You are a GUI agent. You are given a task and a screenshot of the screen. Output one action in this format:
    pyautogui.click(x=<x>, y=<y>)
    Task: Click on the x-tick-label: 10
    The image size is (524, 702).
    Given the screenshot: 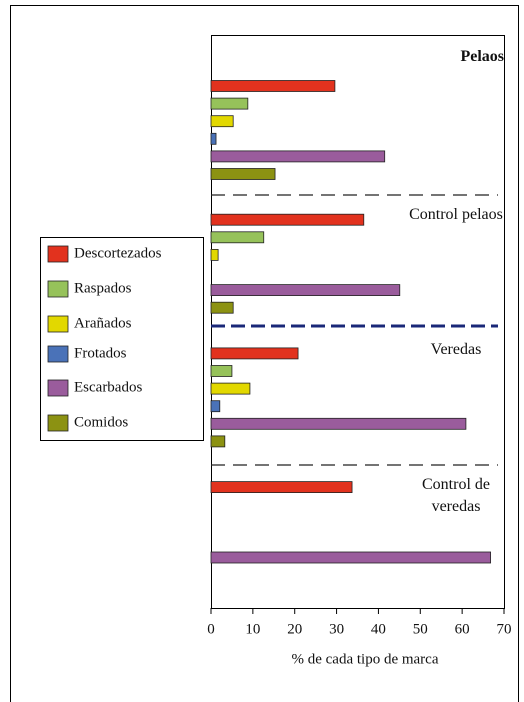 What is the action you would take?
    pyautogui.click(x=252, y=629)
    